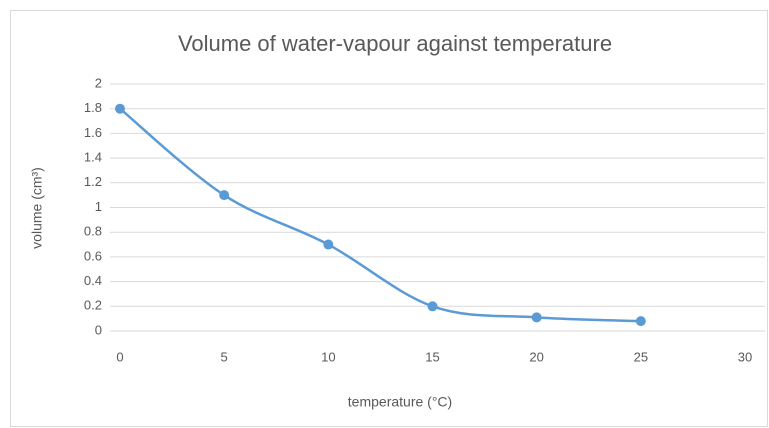  Describe the element at coordinates (93, 132) in the screenshot. I see `y-tick-label: 1.6` at that location.